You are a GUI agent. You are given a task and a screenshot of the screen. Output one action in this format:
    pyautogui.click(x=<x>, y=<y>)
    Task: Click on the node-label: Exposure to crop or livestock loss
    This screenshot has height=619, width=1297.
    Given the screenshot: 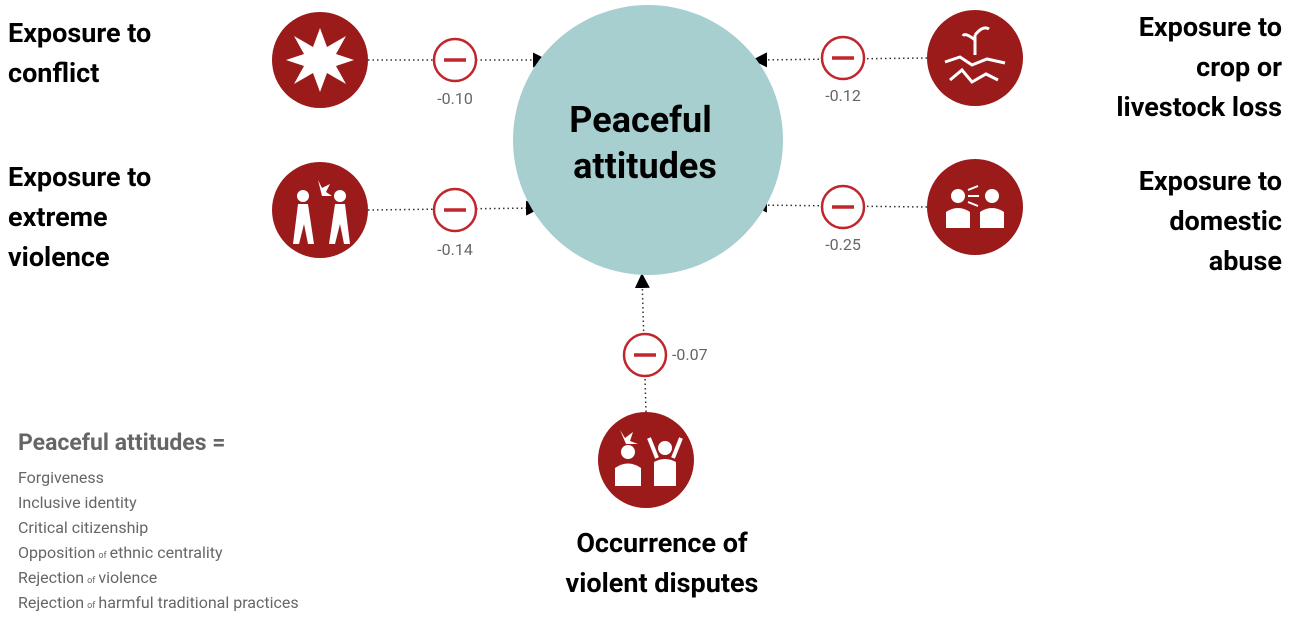 What is the action you would take?
    pyautogui.click(x=1199, y=67)
    